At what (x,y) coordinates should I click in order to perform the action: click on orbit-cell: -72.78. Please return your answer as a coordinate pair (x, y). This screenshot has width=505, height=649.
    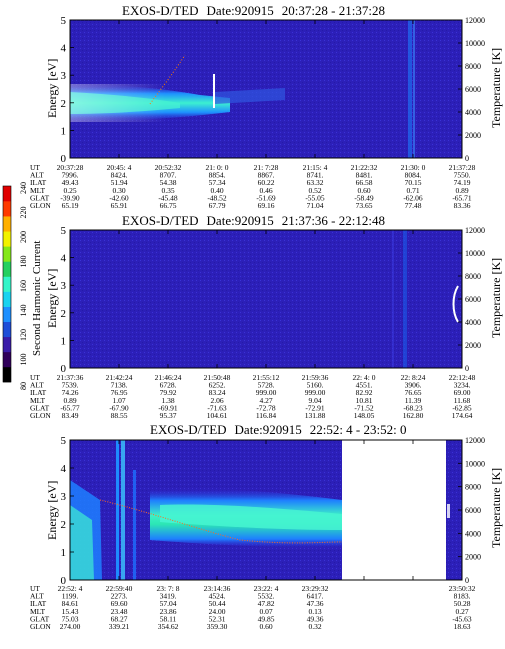
    Looking at the image, I should click on (266, 407).